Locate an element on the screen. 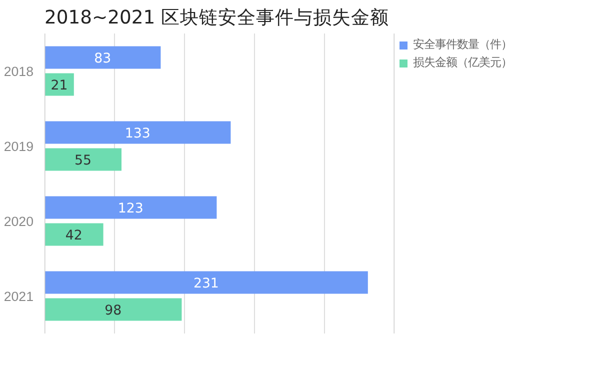  legend-label: 安全事件数量（件） is located at coordinates (462, 44).